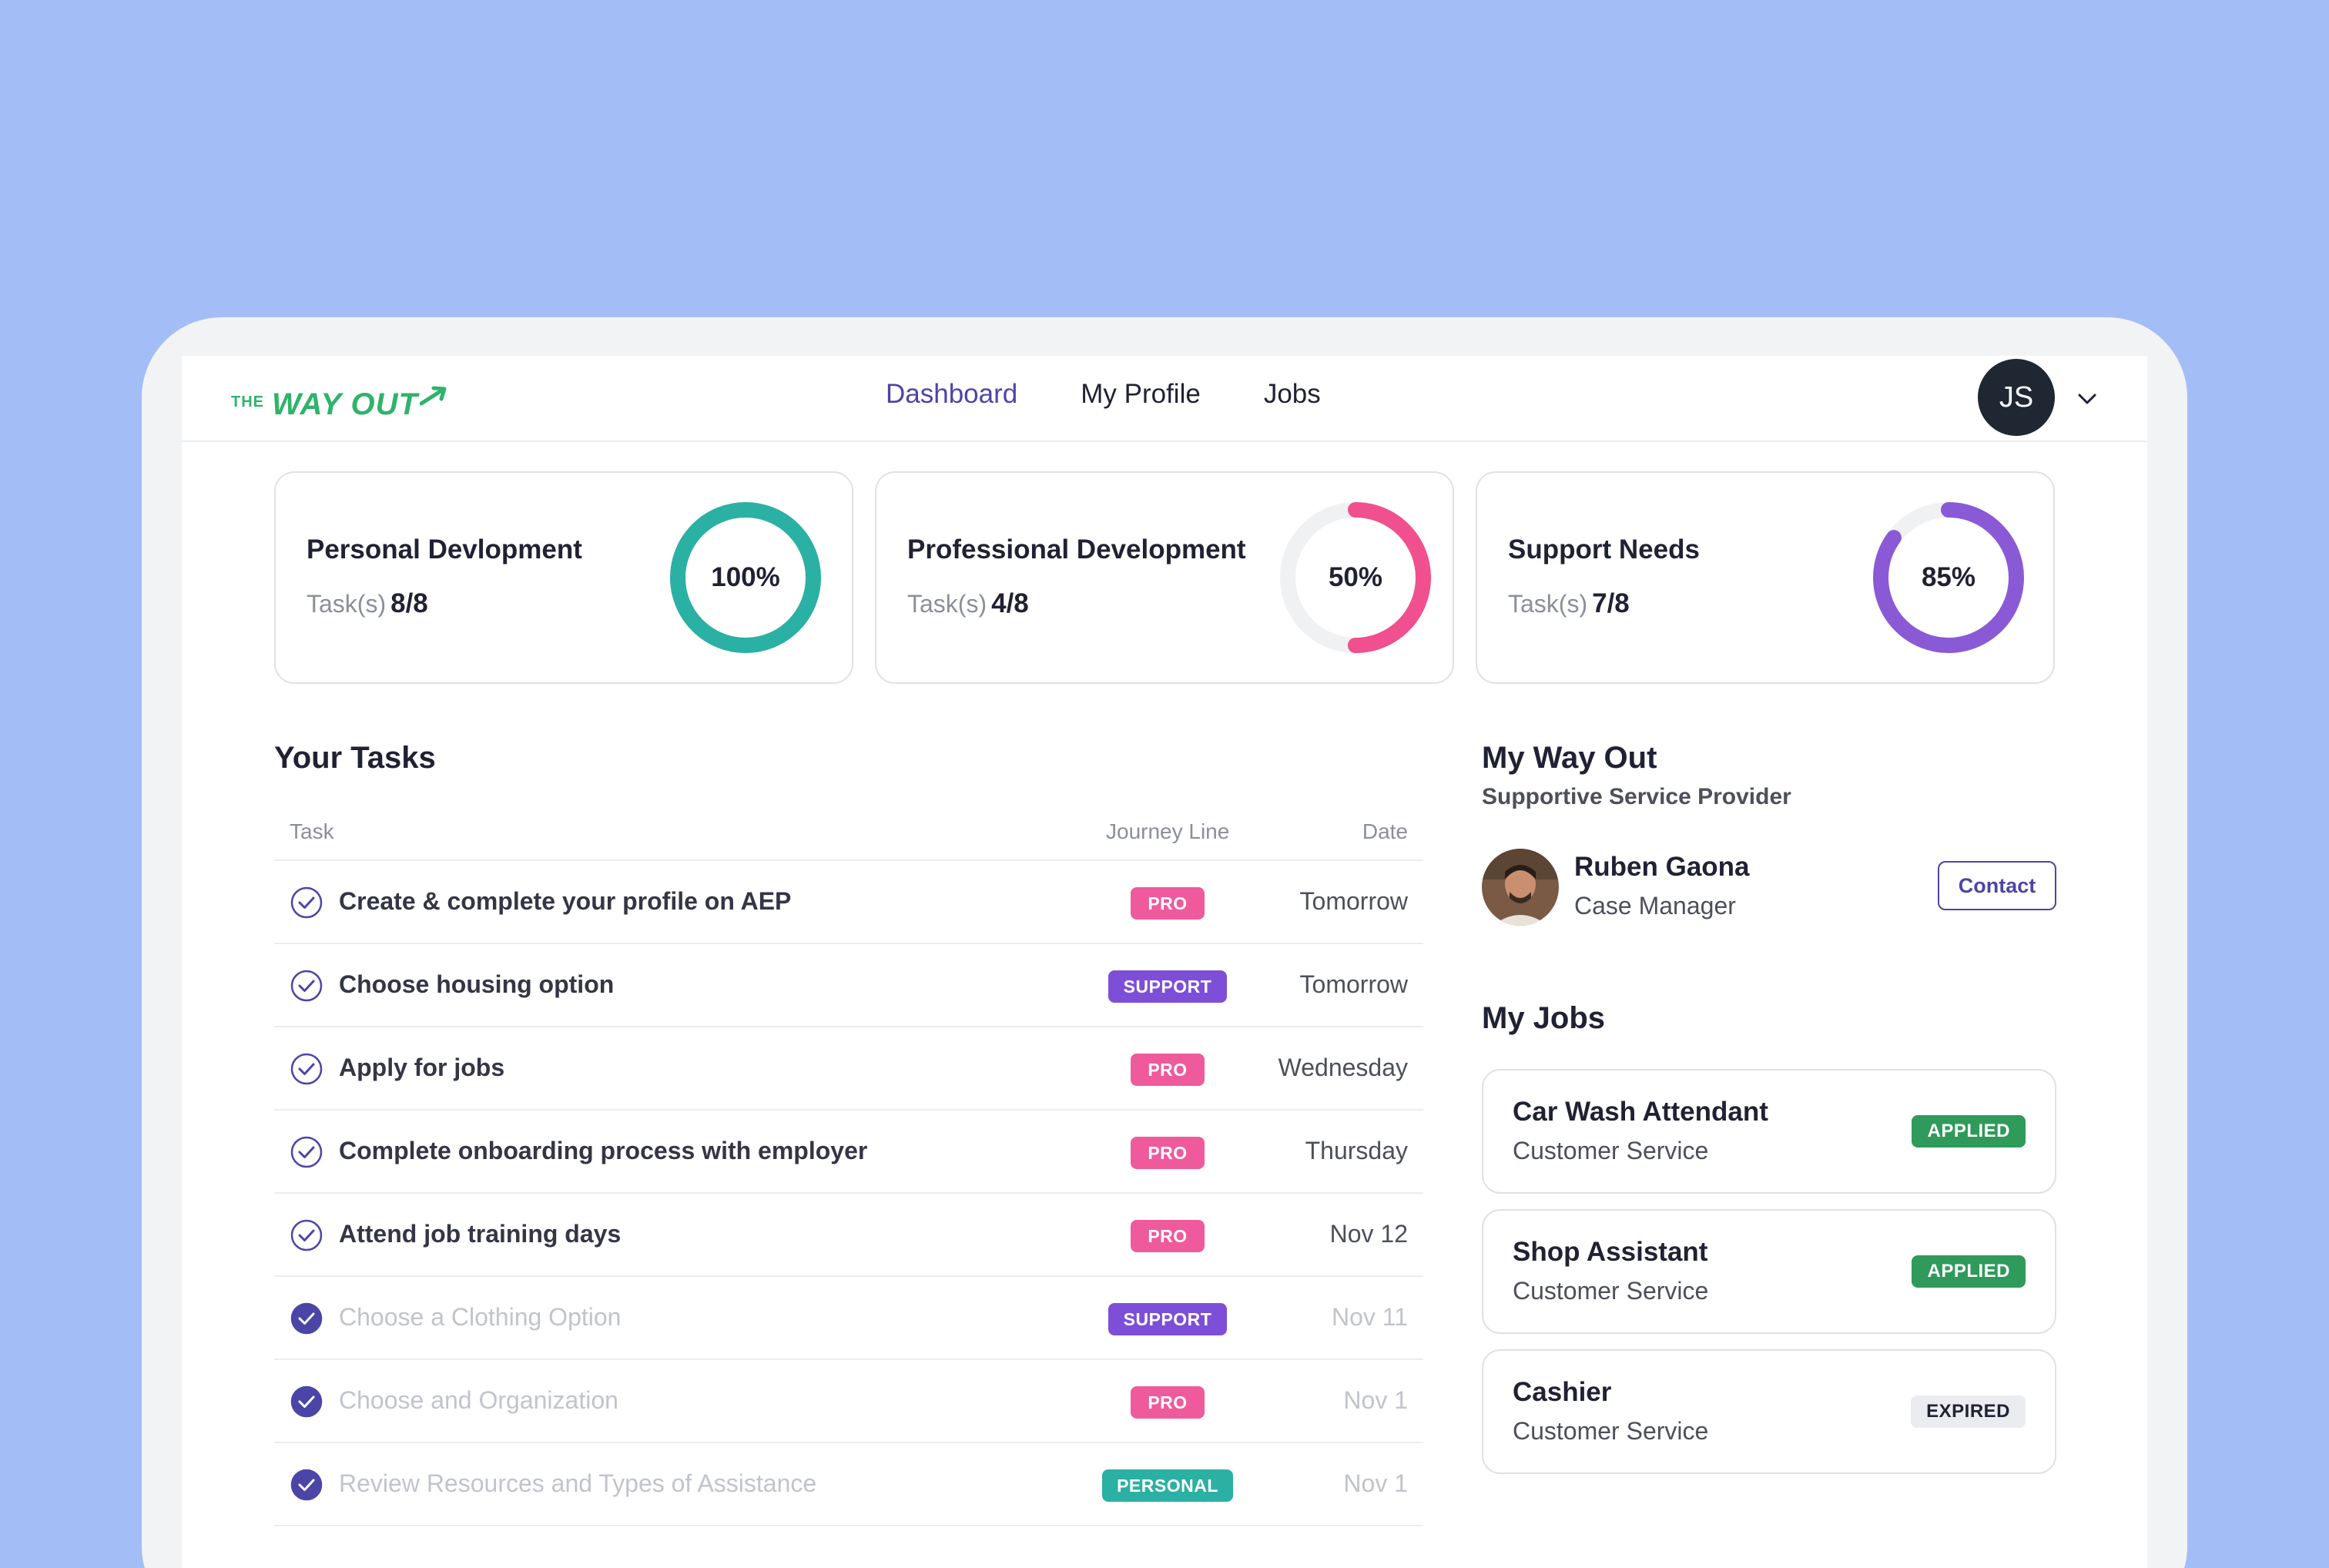  Describe the element at coordinates (2016, 398) in the screenshot. I see `user-avatar: JS` at that location.